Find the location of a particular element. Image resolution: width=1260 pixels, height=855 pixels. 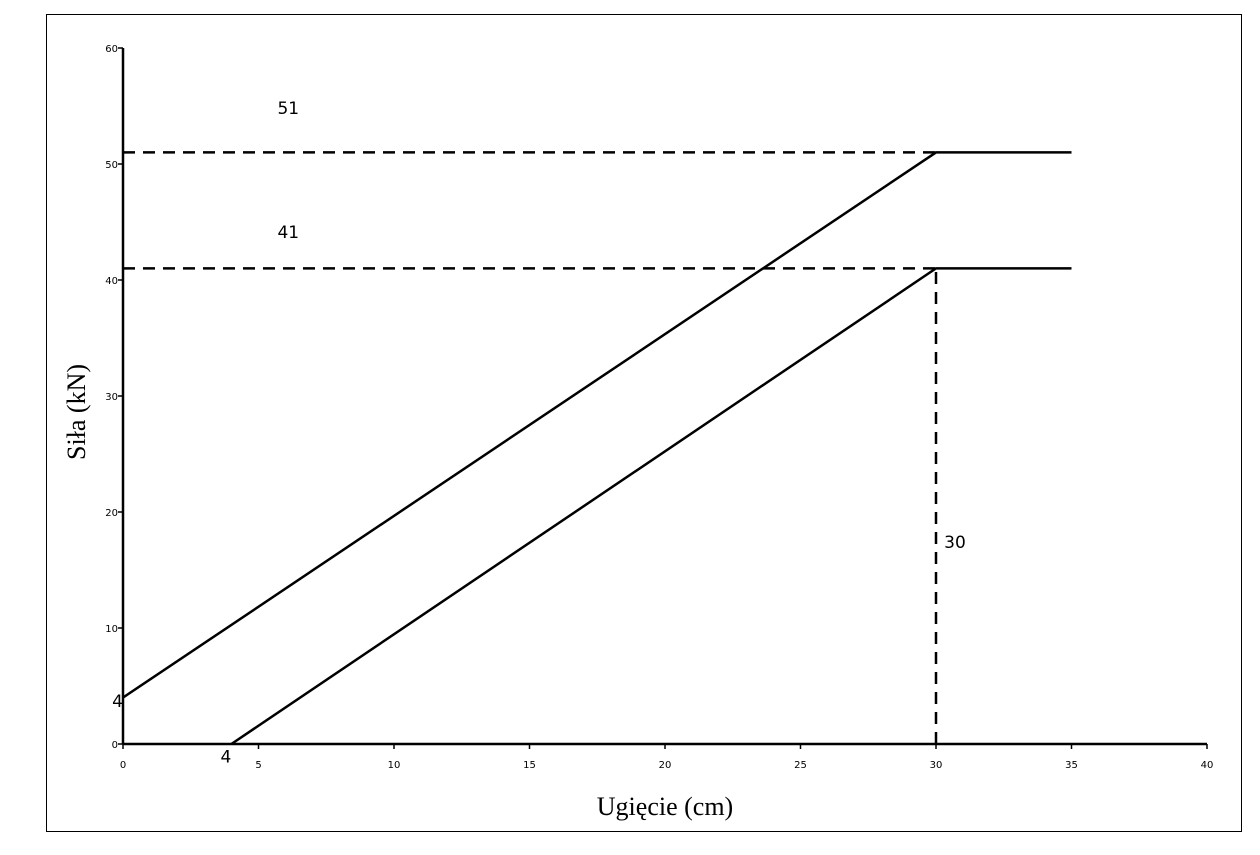

x-tick-label: 20 is located at coordinates (665, 765).